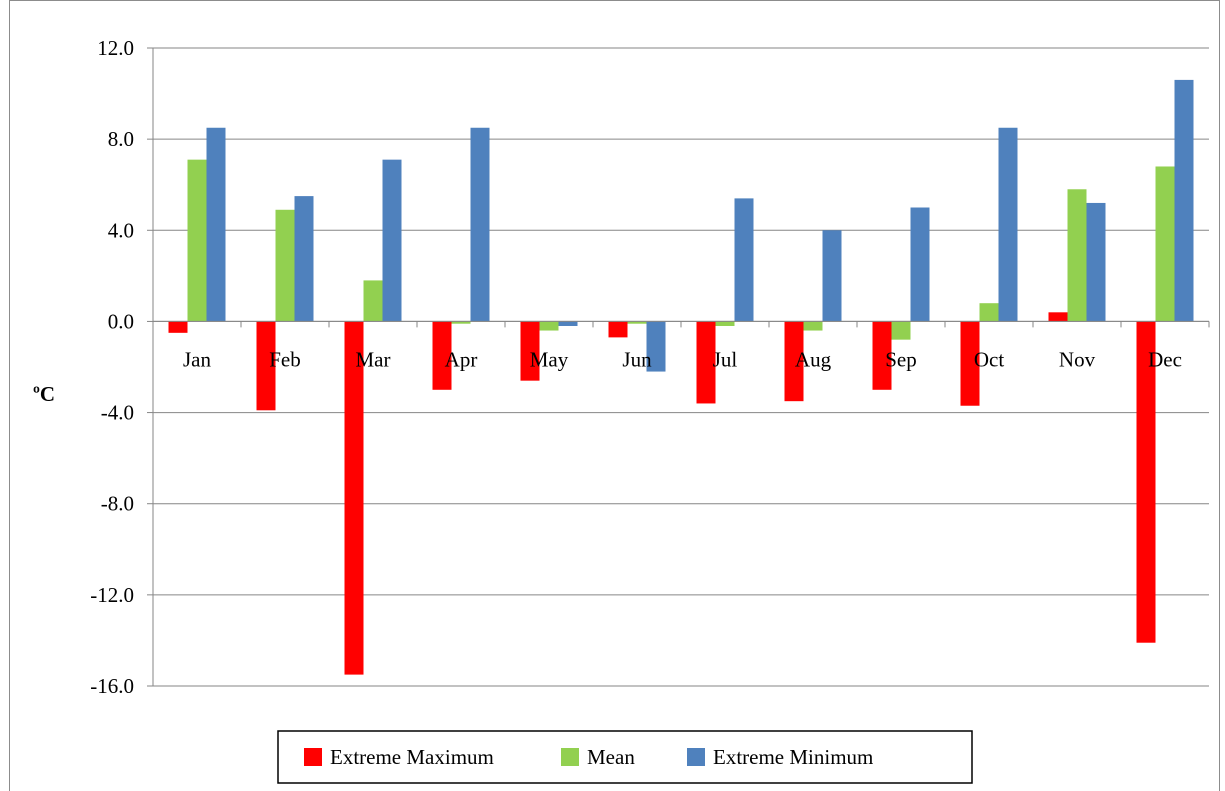 The height and width of the screenshot is (791, 1225). Describe the element at coordinates (112, 686) in the screenshot. I see `y-tick-label: -16.0` at that location.